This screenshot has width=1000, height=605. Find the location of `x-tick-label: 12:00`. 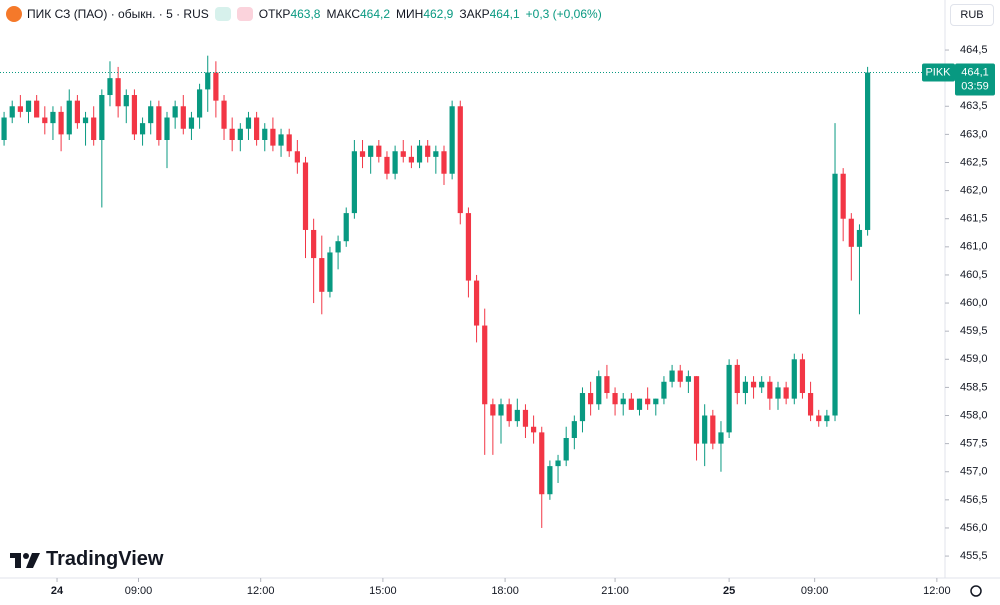

x-tick-label: 12:00 is located at coordinates (937, 591).